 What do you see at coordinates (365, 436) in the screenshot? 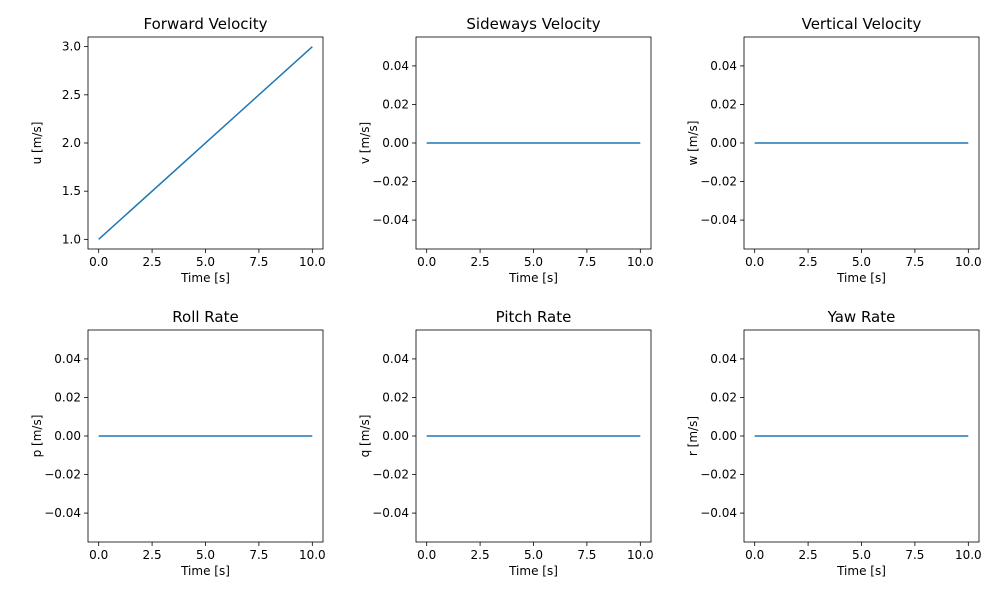
I see `y-axis-label: q [m/s]` at bounding box center [365, 436].